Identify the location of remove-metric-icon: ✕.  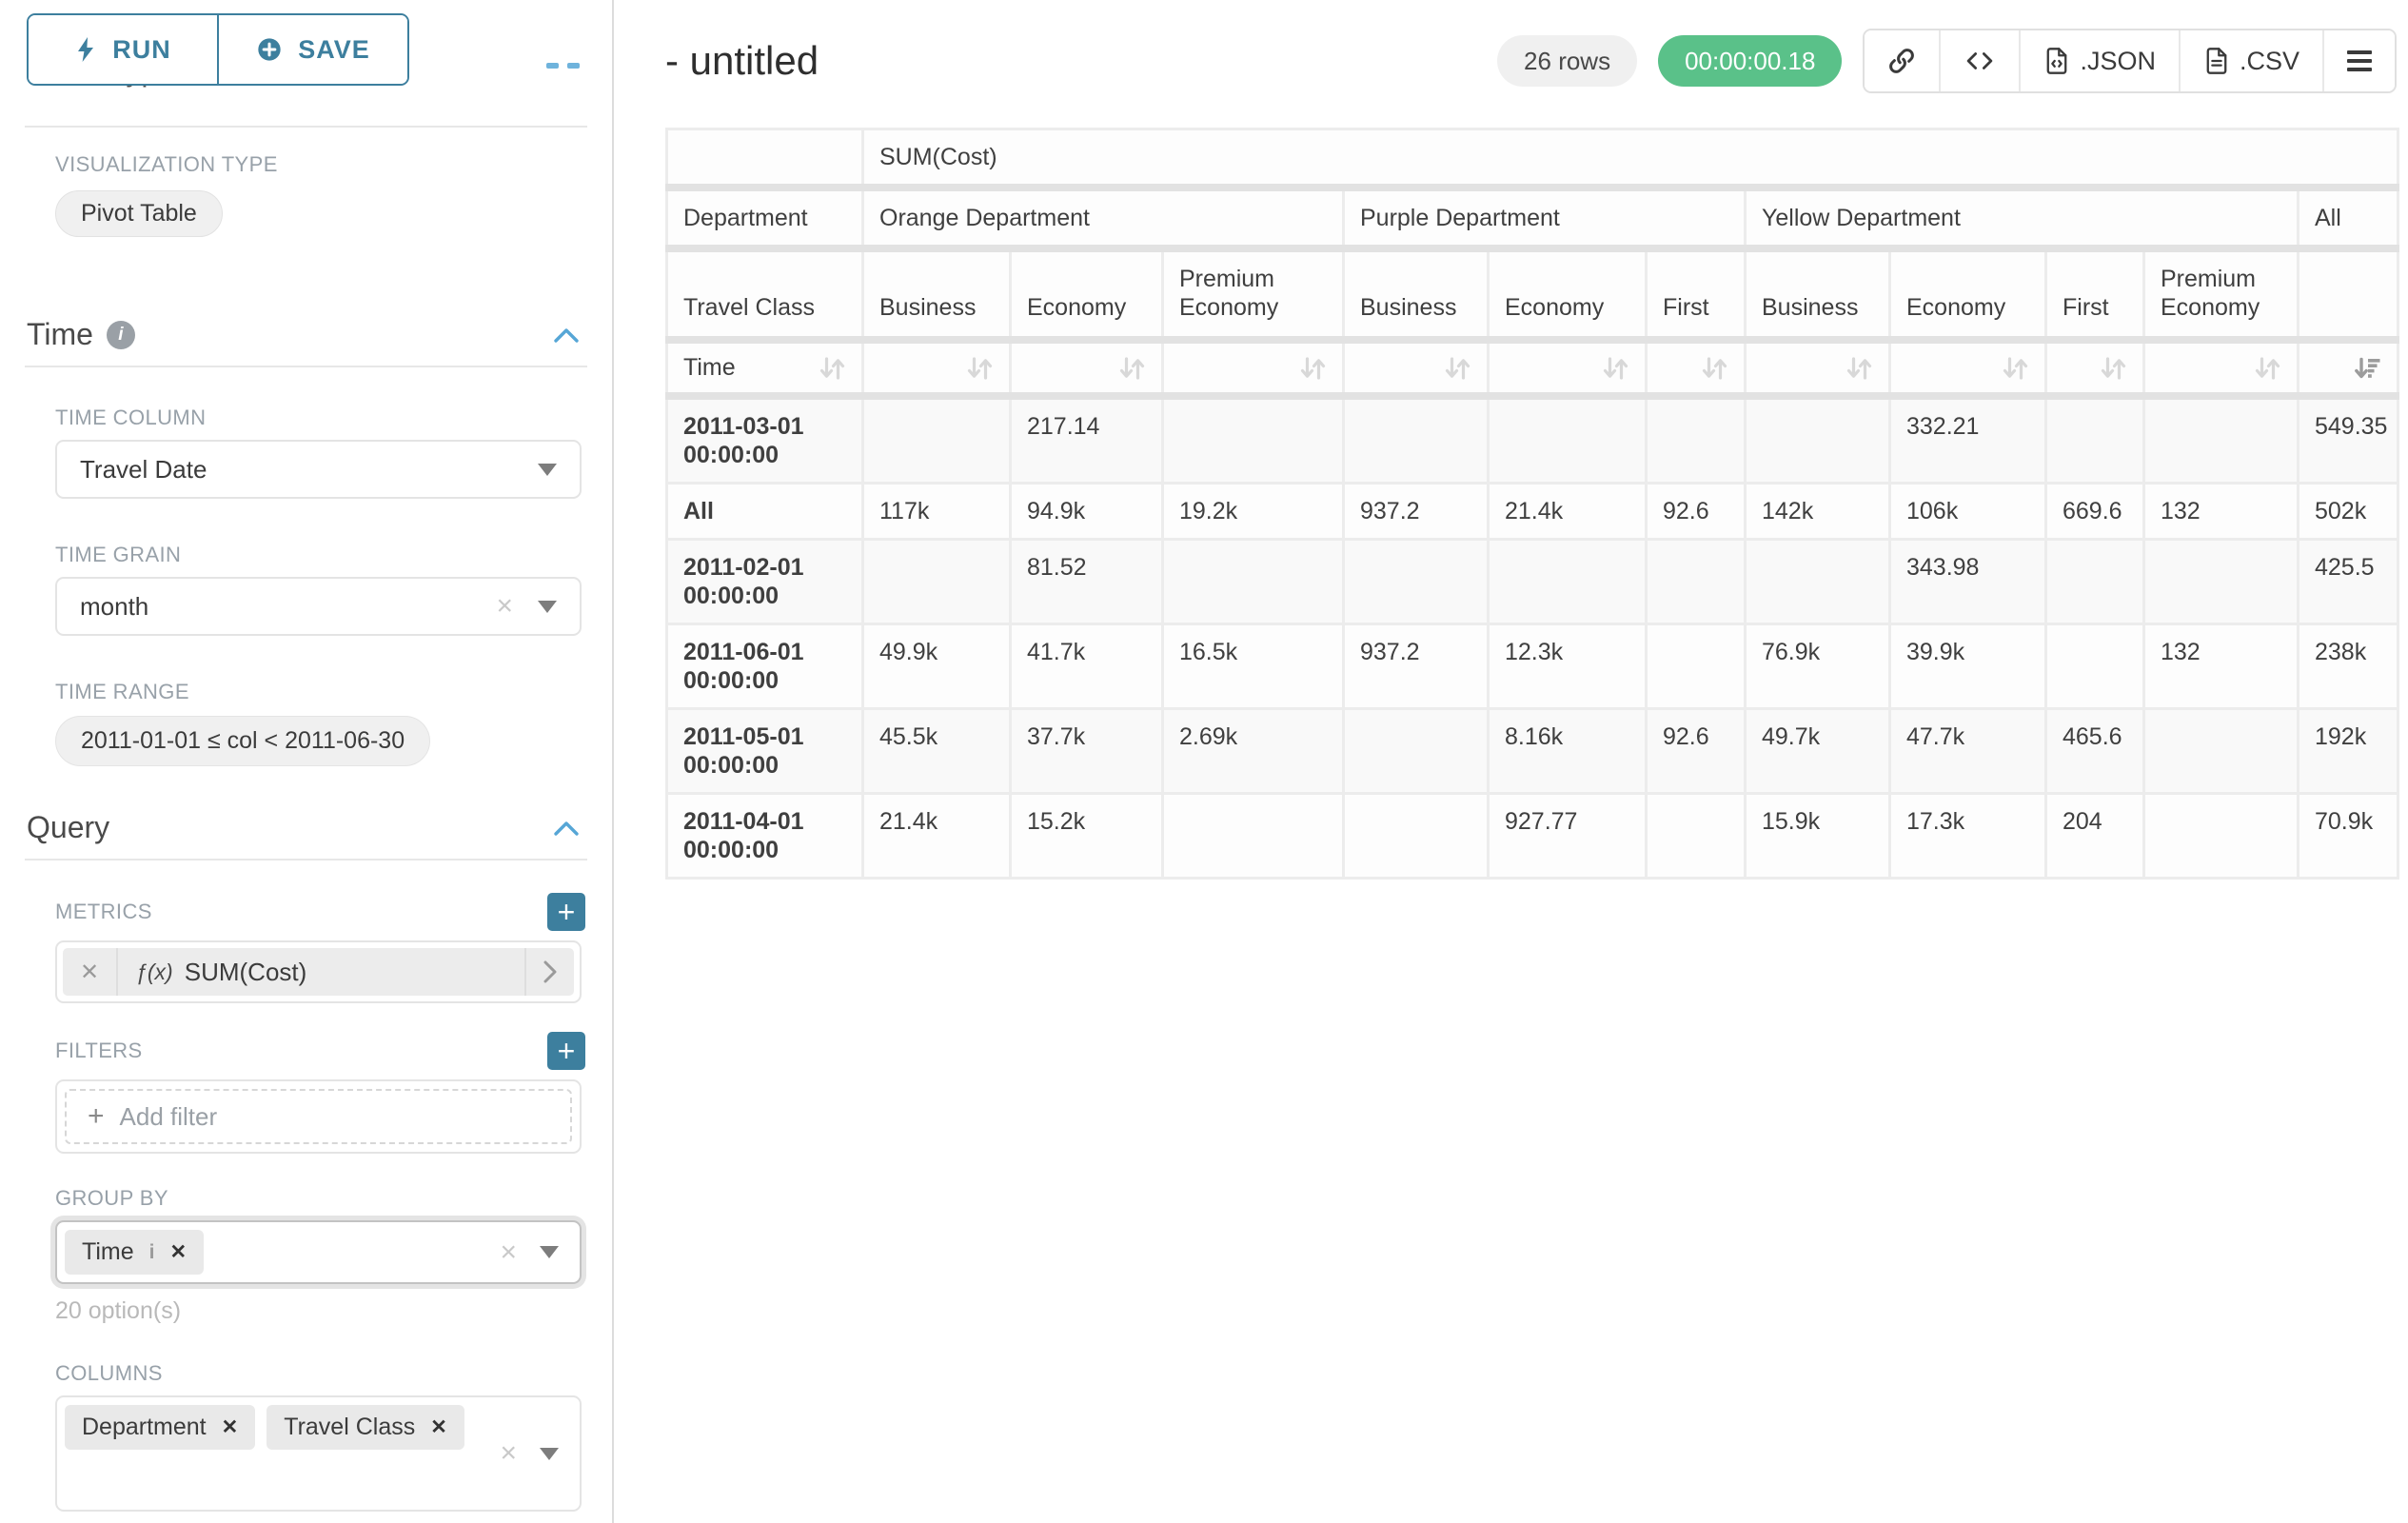
(91, 972).